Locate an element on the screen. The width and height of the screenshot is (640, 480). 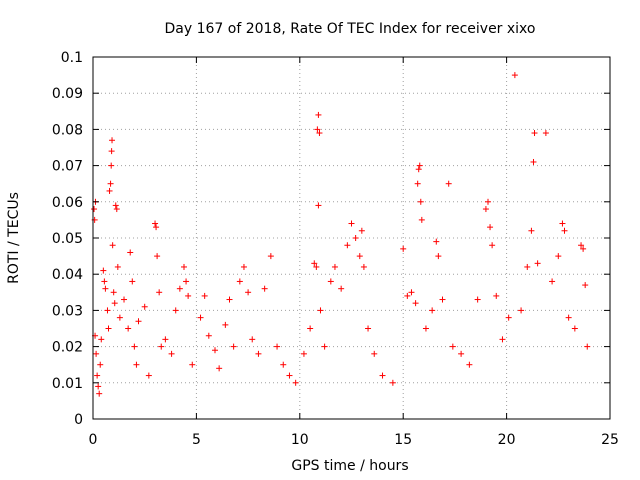
x-tick-labels: 0 5 10 15 20 25 is located at coordinates (354, 440).